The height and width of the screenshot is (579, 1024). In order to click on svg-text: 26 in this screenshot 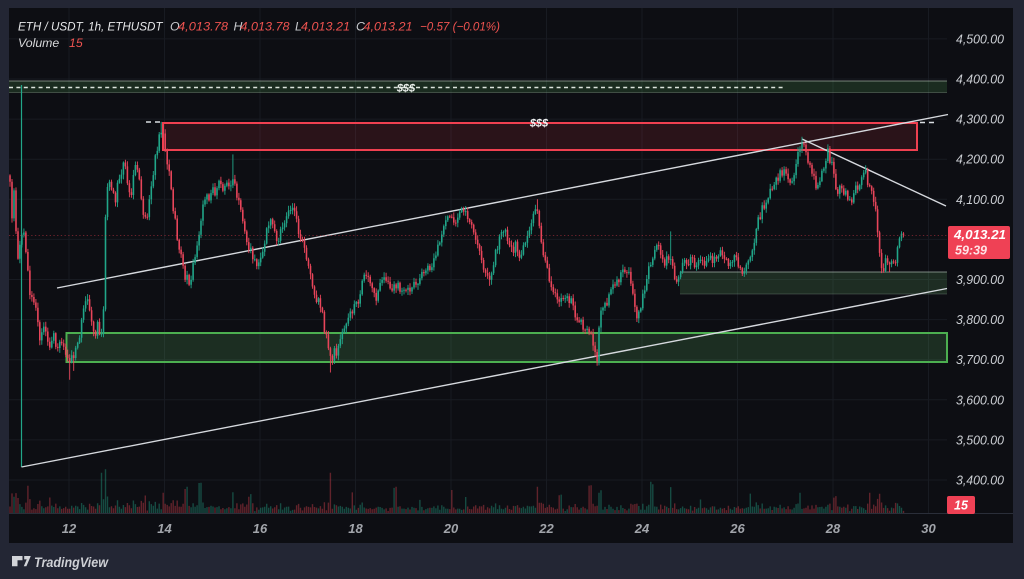, I will do `click(737, 528)`.